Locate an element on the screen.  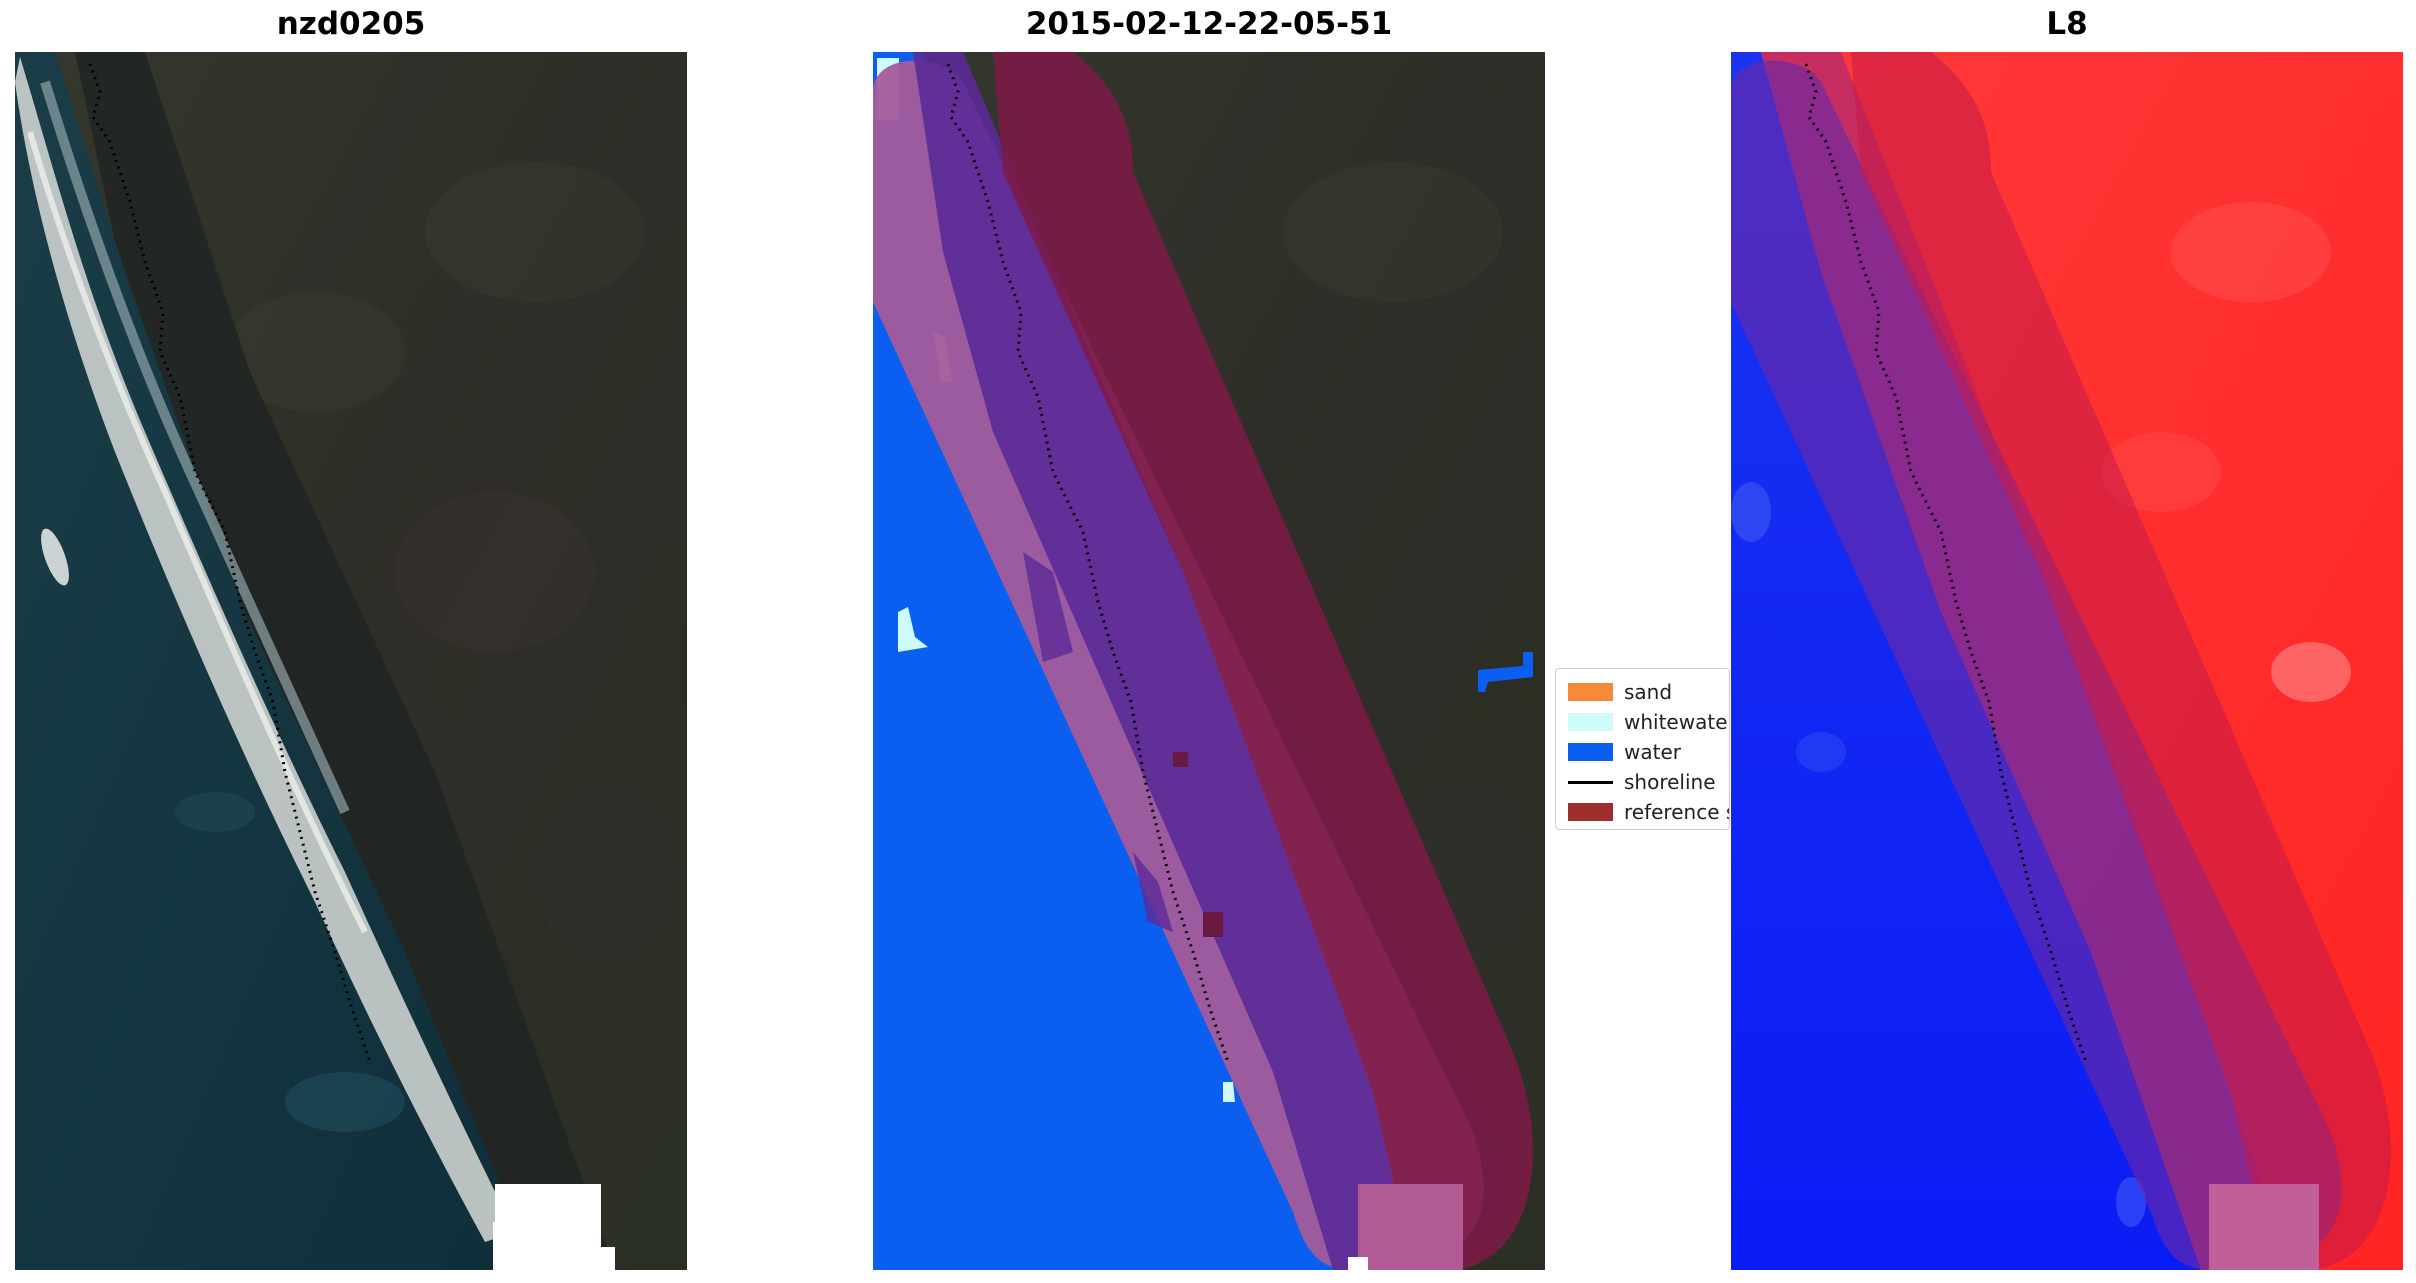
legend-label: water is located at coordinates (1652, 752).